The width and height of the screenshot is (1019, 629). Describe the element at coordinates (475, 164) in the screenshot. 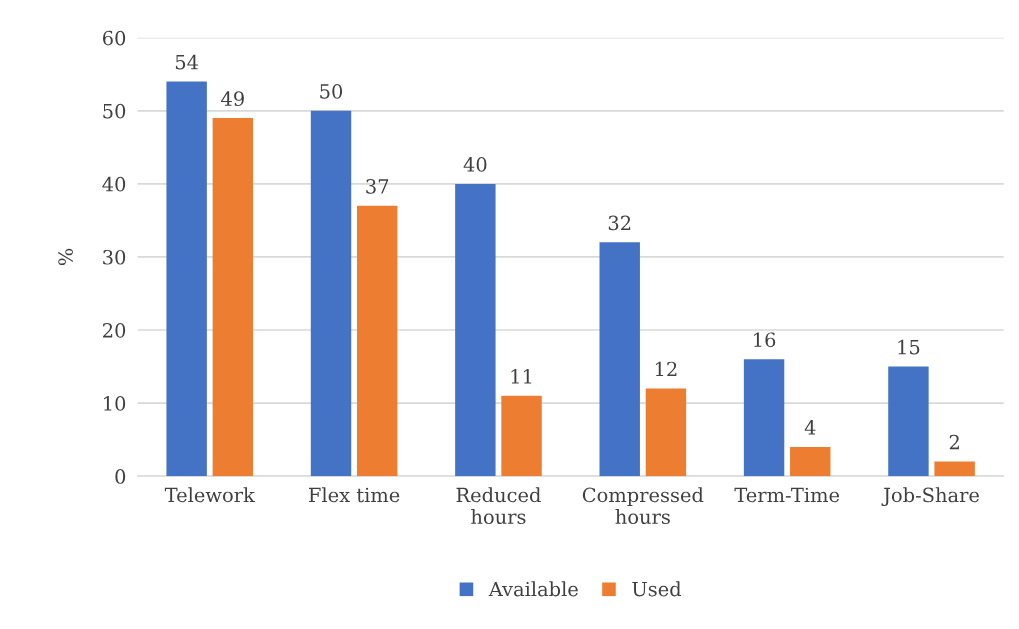

I see `data-label: 40` at that location.